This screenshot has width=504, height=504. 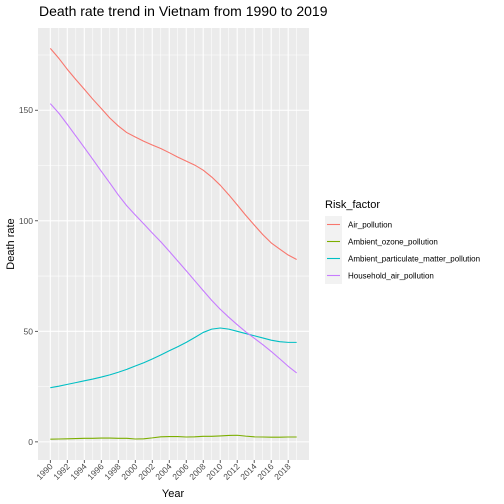 I want to click on legend-label: Ambient_particulate_matter_pollution, so click(x=414, y=259).